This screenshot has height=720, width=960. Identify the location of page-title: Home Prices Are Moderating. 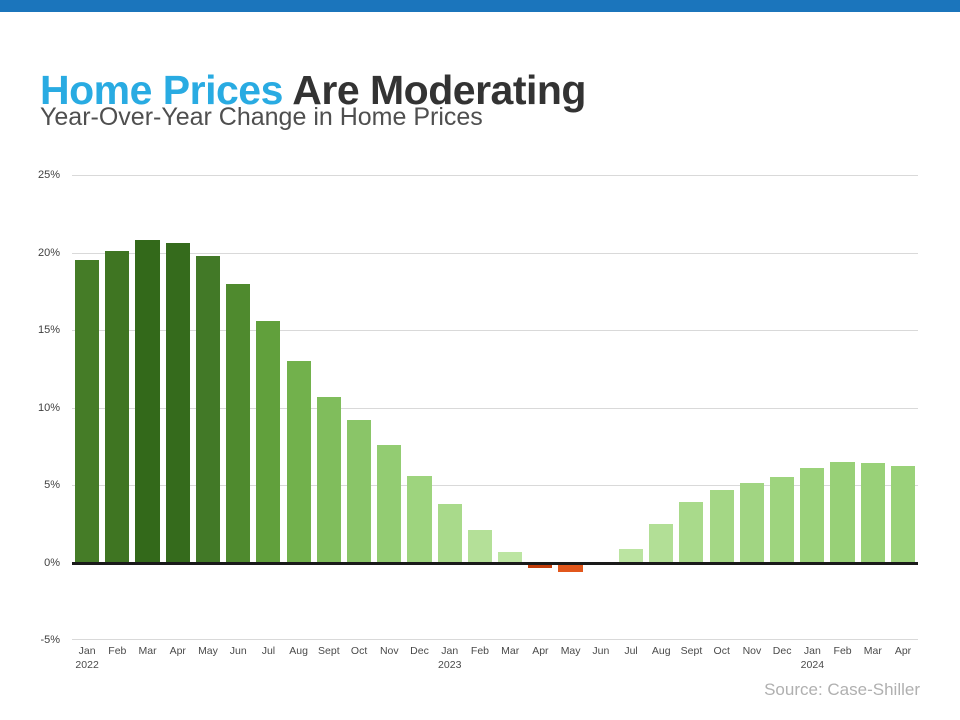
(313, 90).